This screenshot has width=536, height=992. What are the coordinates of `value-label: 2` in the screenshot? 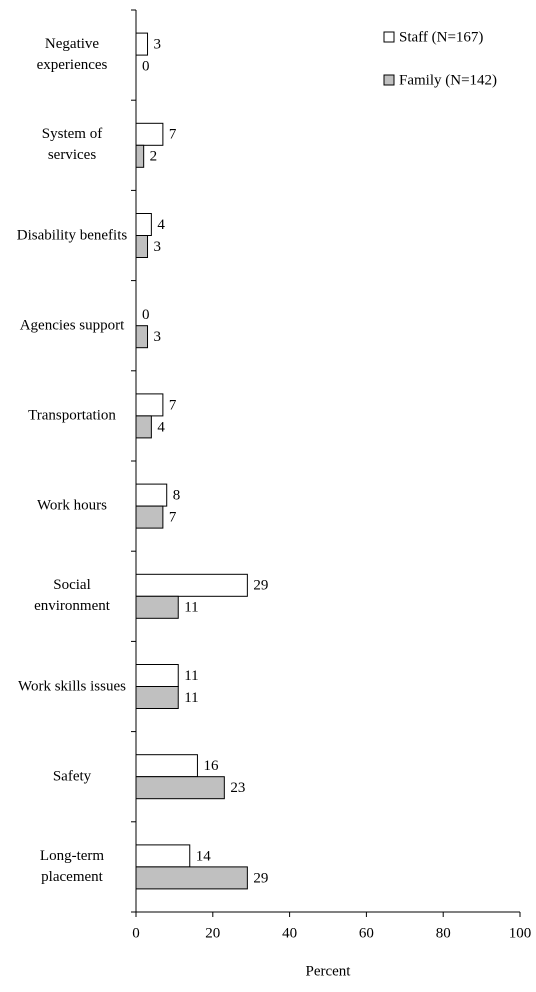 It's located at (154, 157).